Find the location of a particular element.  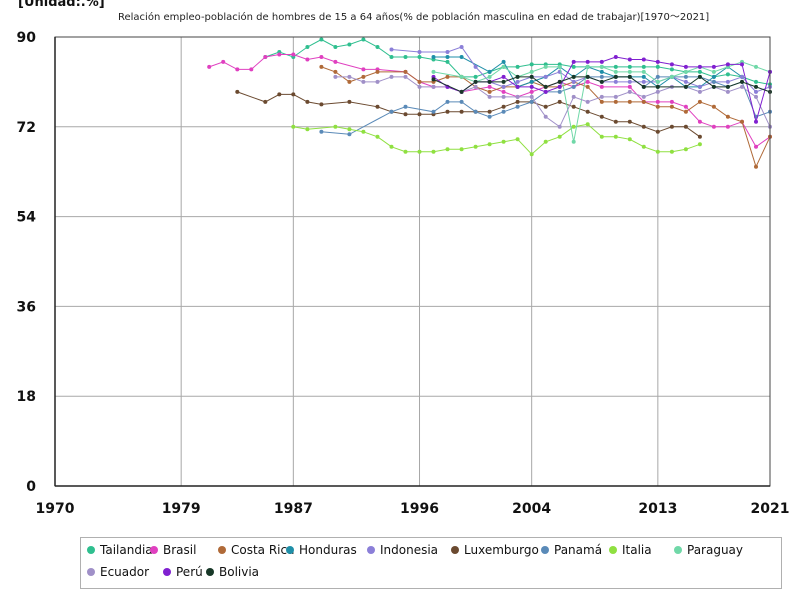

legend-item: Italia is located at coordinates (630, 550).